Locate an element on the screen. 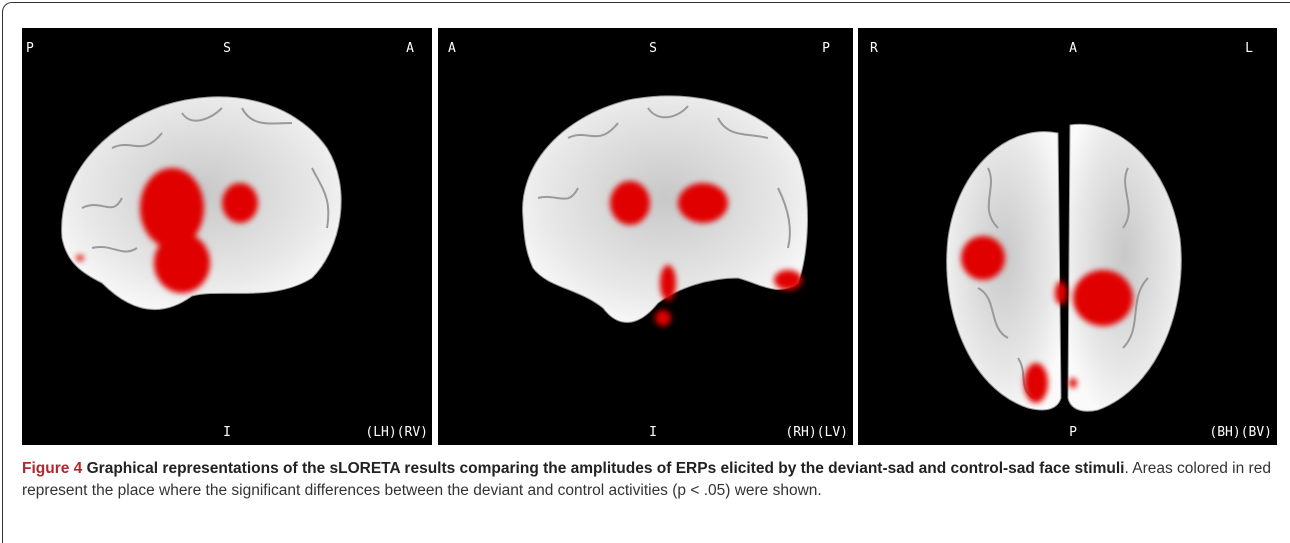 Image resolution: width=1290 pixels, height=543 pixels. brain is located at coordinates (665, 209).